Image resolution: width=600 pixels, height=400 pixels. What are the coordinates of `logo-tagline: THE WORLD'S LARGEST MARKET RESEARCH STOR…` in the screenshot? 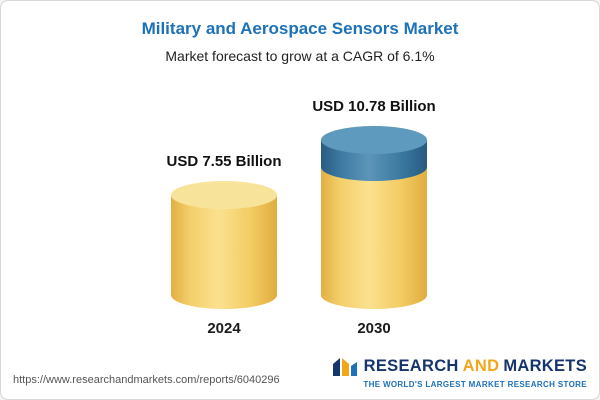 It's located at (475, 384).